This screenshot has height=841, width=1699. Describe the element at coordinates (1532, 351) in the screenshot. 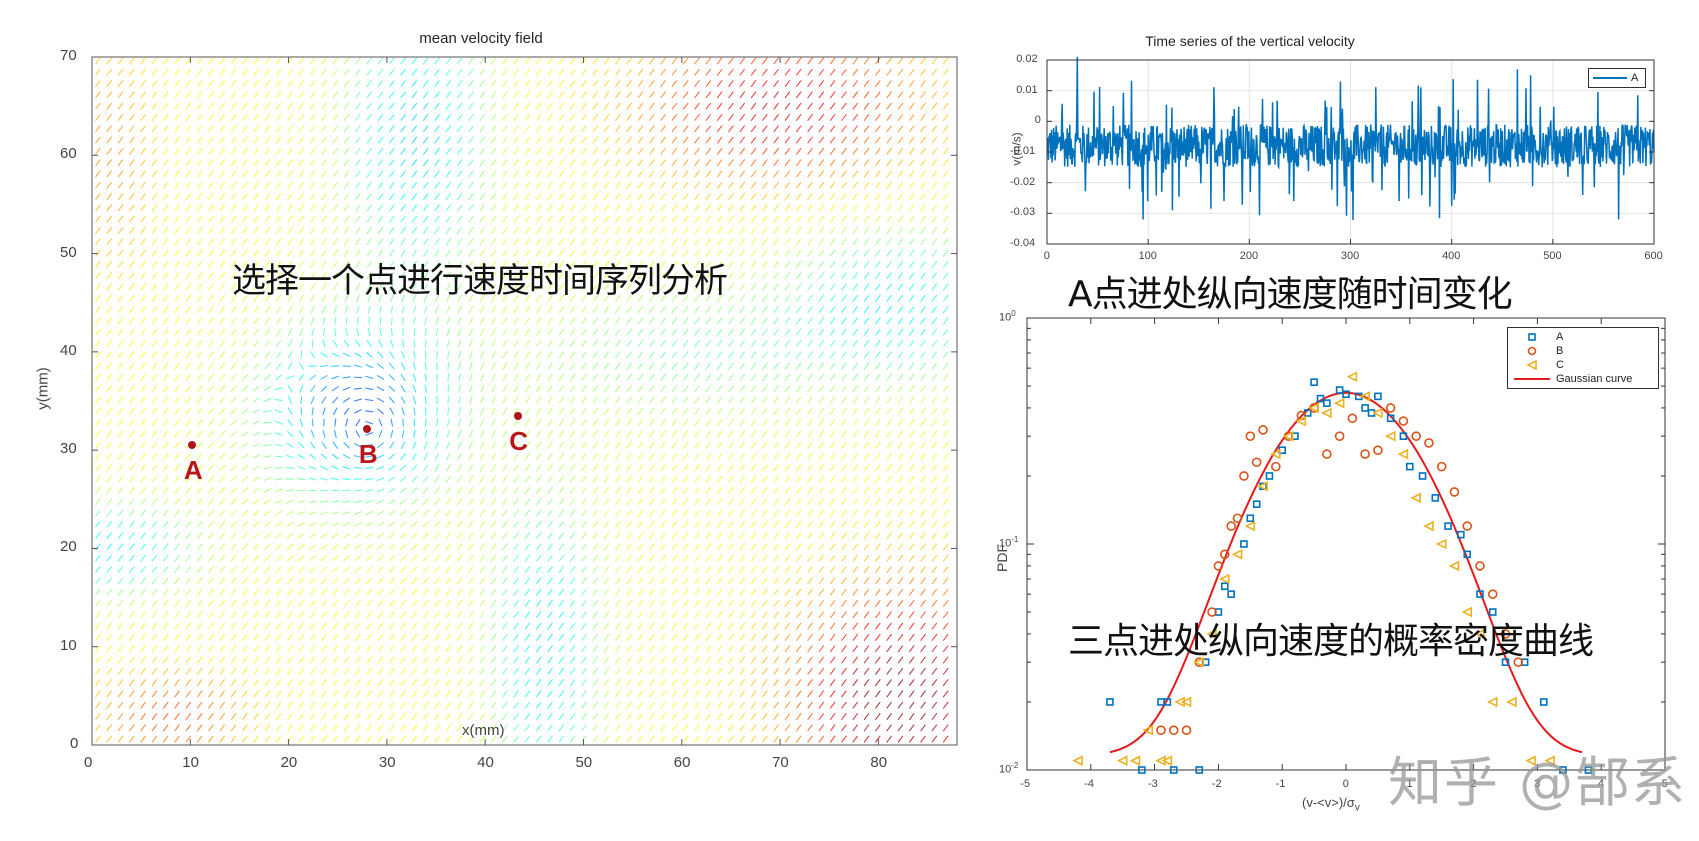

I see `circle-marker-icon` at that location.